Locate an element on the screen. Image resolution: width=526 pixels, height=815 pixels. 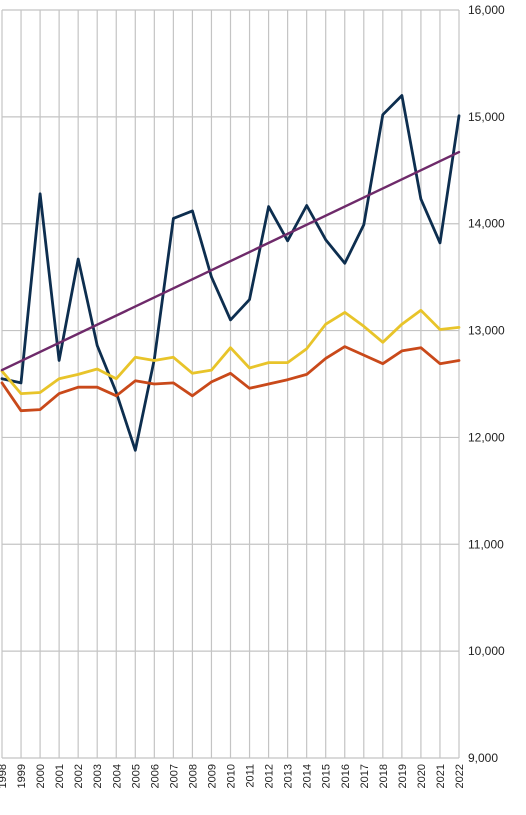
x-tick-label: 2011 is located at coordinates (251, 776).